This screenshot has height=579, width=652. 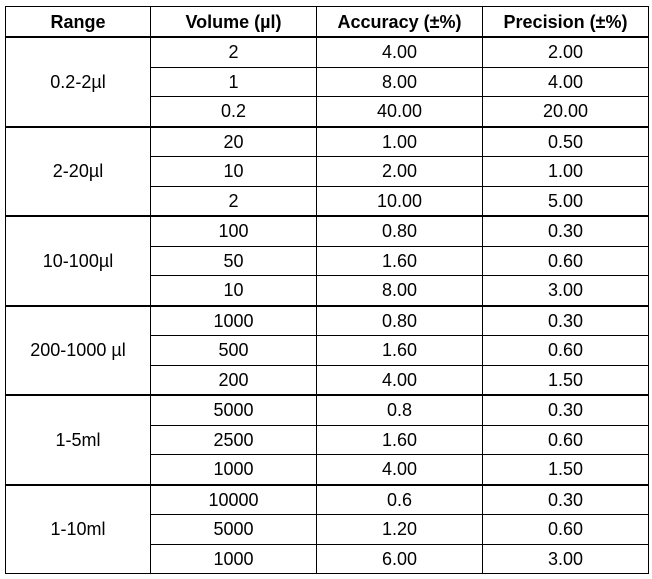 I want to click on table-row: 200 4.00 1.50, so click(x=327, y=380).